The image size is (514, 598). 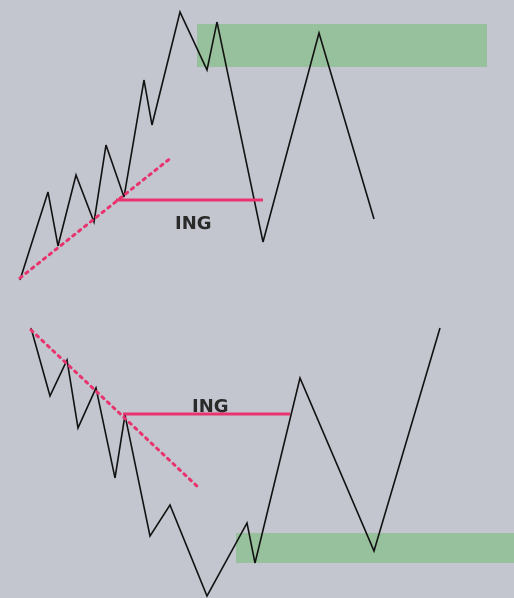 What do you see at coordinates (115, 409) in the screenshot?
I see `bottom-trendline` at bounding box center [115, 409].